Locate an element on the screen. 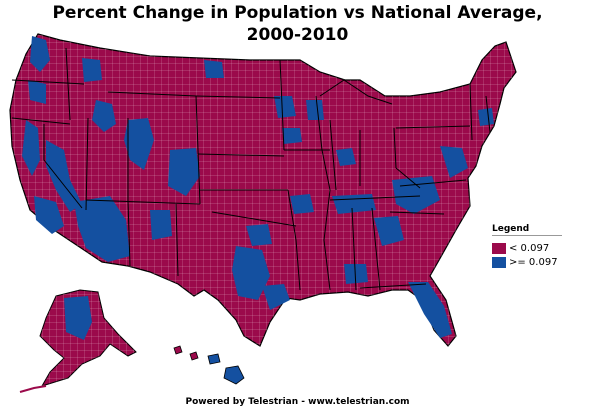 Image resolution: width=595 pixels, height=417 pixels. state-border-ca-nv is located at coordinates (63, 166).